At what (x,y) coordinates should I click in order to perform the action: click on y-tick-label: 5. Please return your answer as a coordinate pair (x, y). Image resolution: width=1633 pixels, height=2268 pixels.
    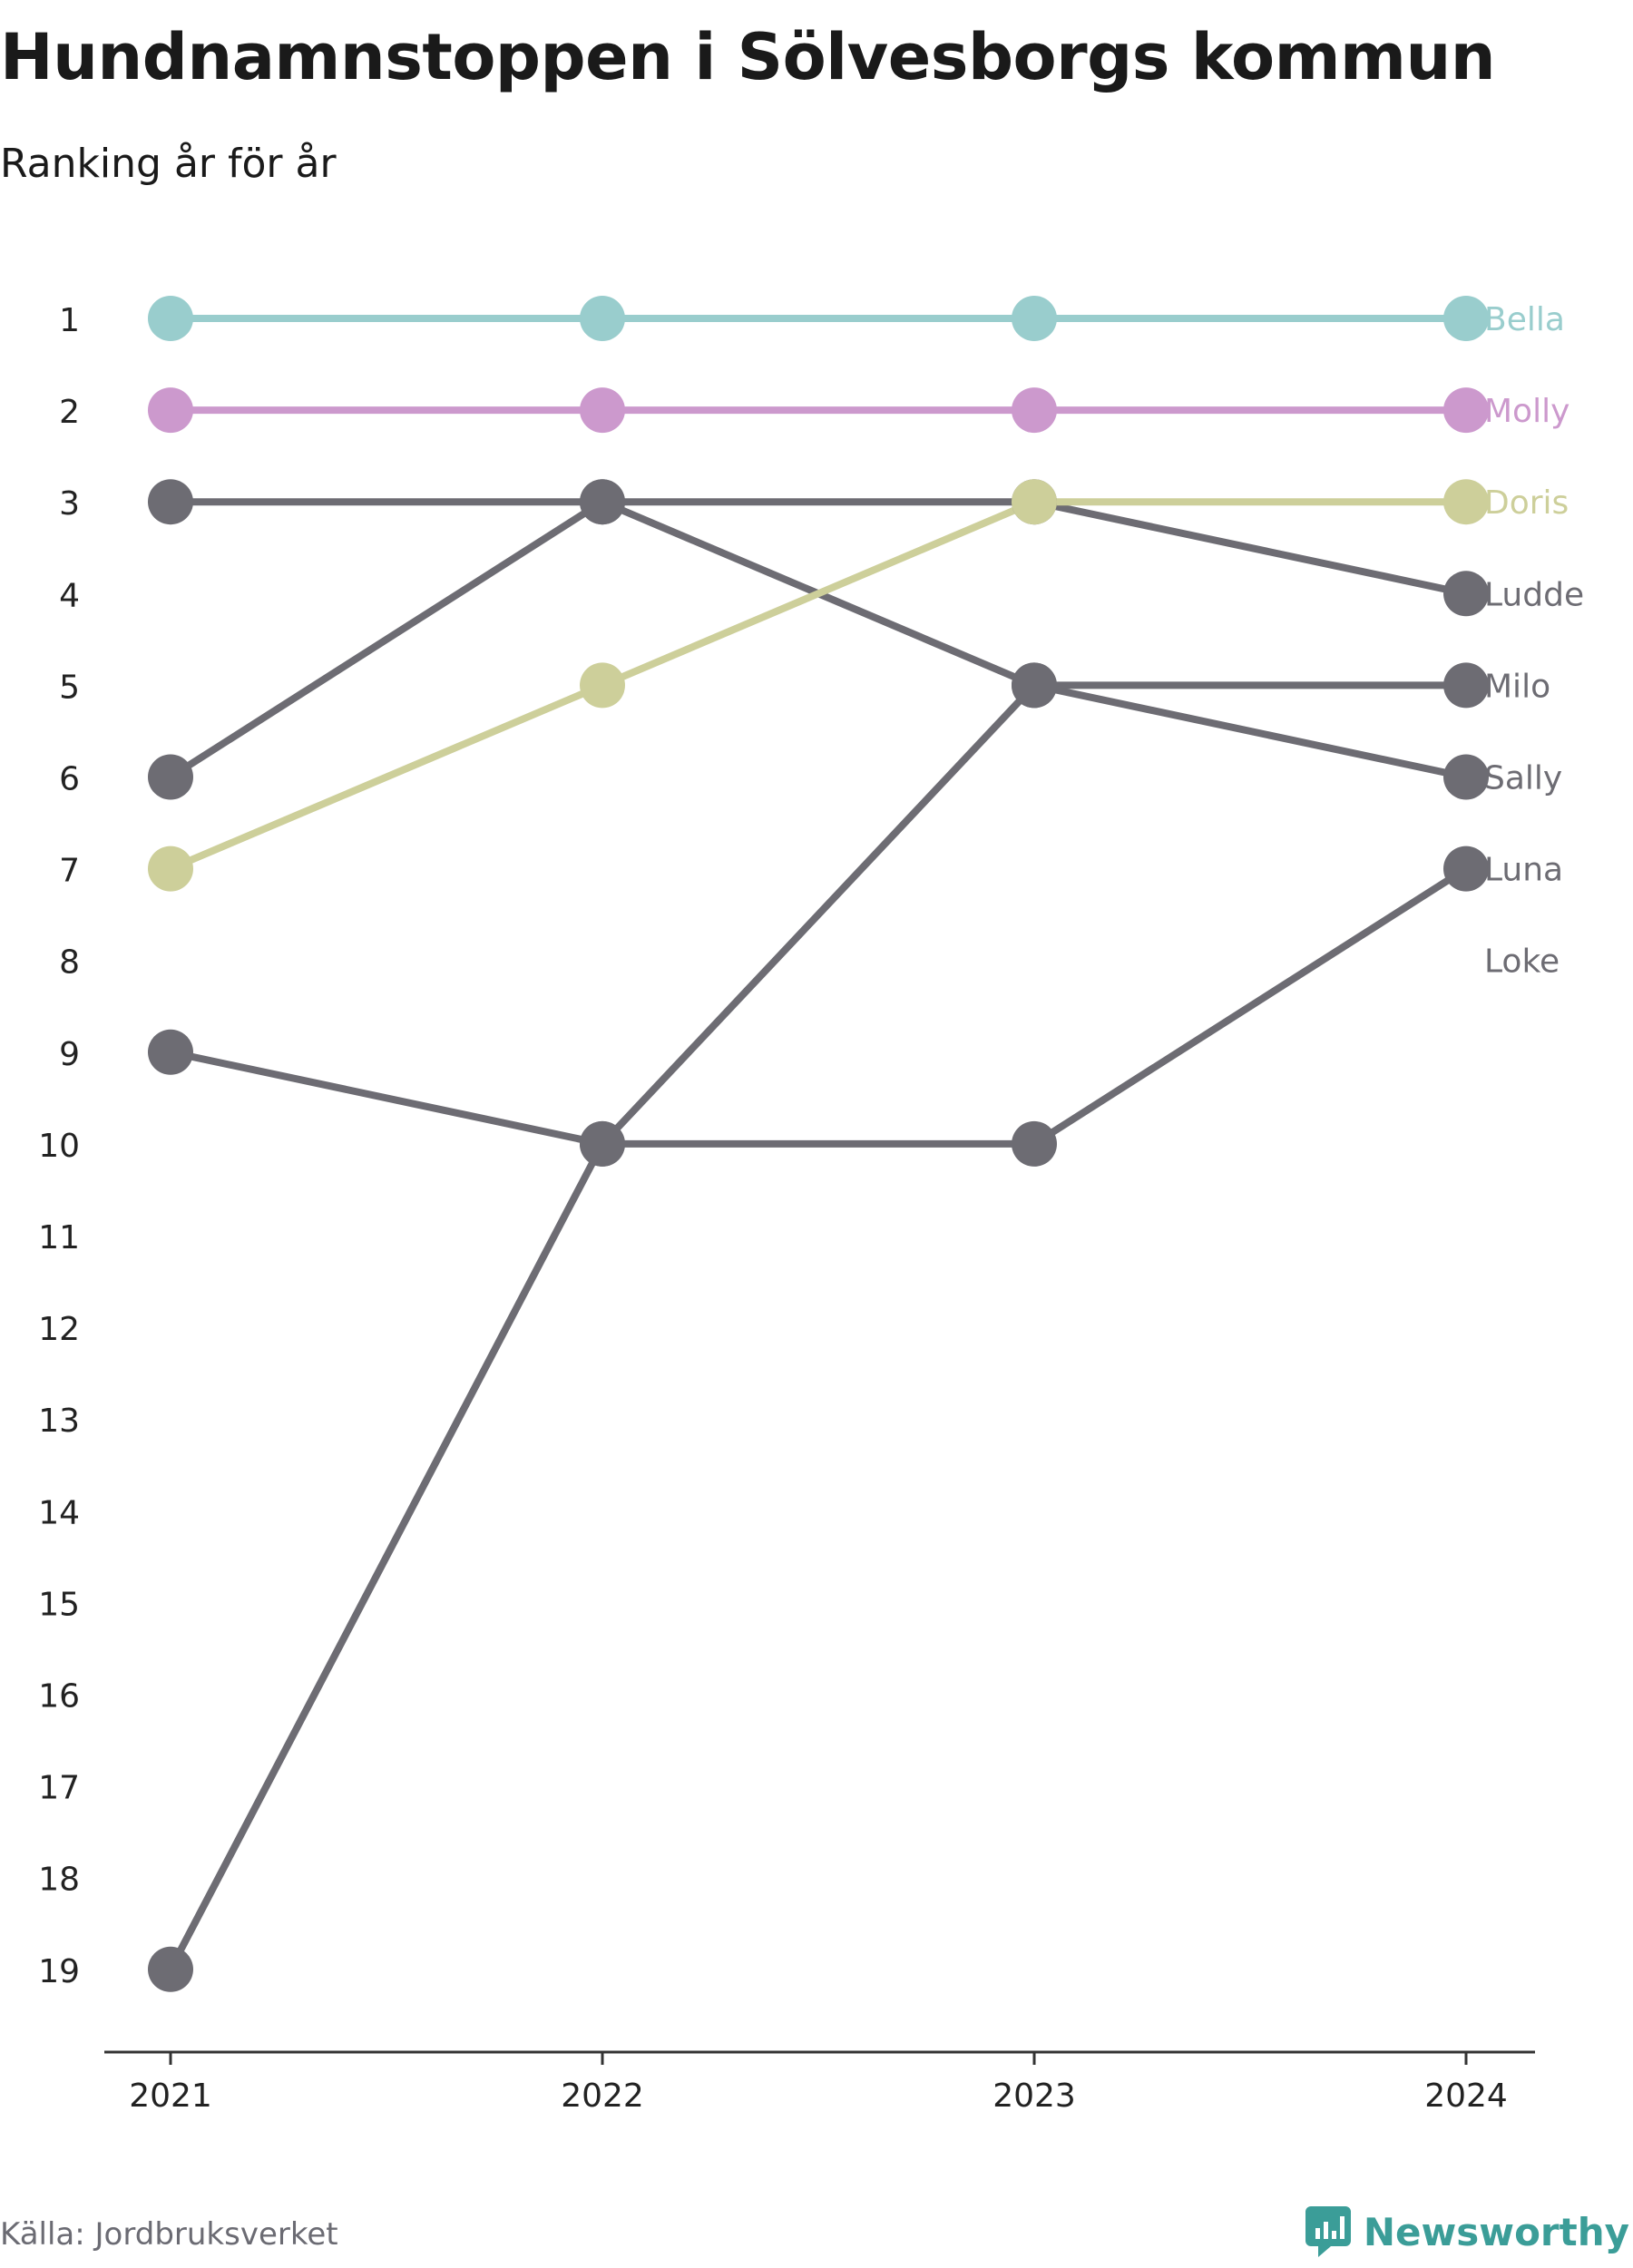
    Looking at the image, I should click on (69, 688).